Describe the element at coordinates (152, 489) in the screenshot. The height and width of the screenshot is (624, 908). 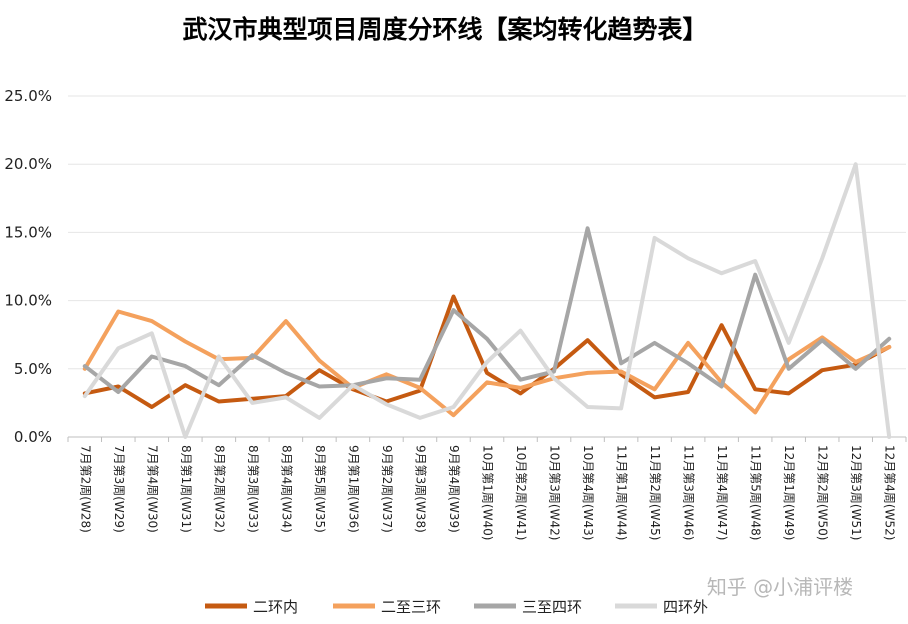
I see `x-tick-label: 7月第4周(W30)` at that location.